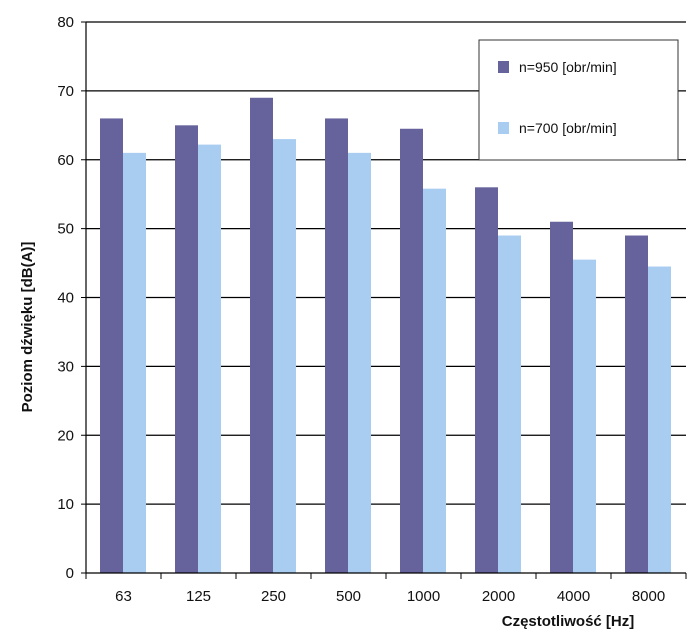 Image resolution: width=700 pixels, height=637 pixels. Describe the element at coordinates (509, 404) in the screenshot. I see `bar-n700-2000` at that location.